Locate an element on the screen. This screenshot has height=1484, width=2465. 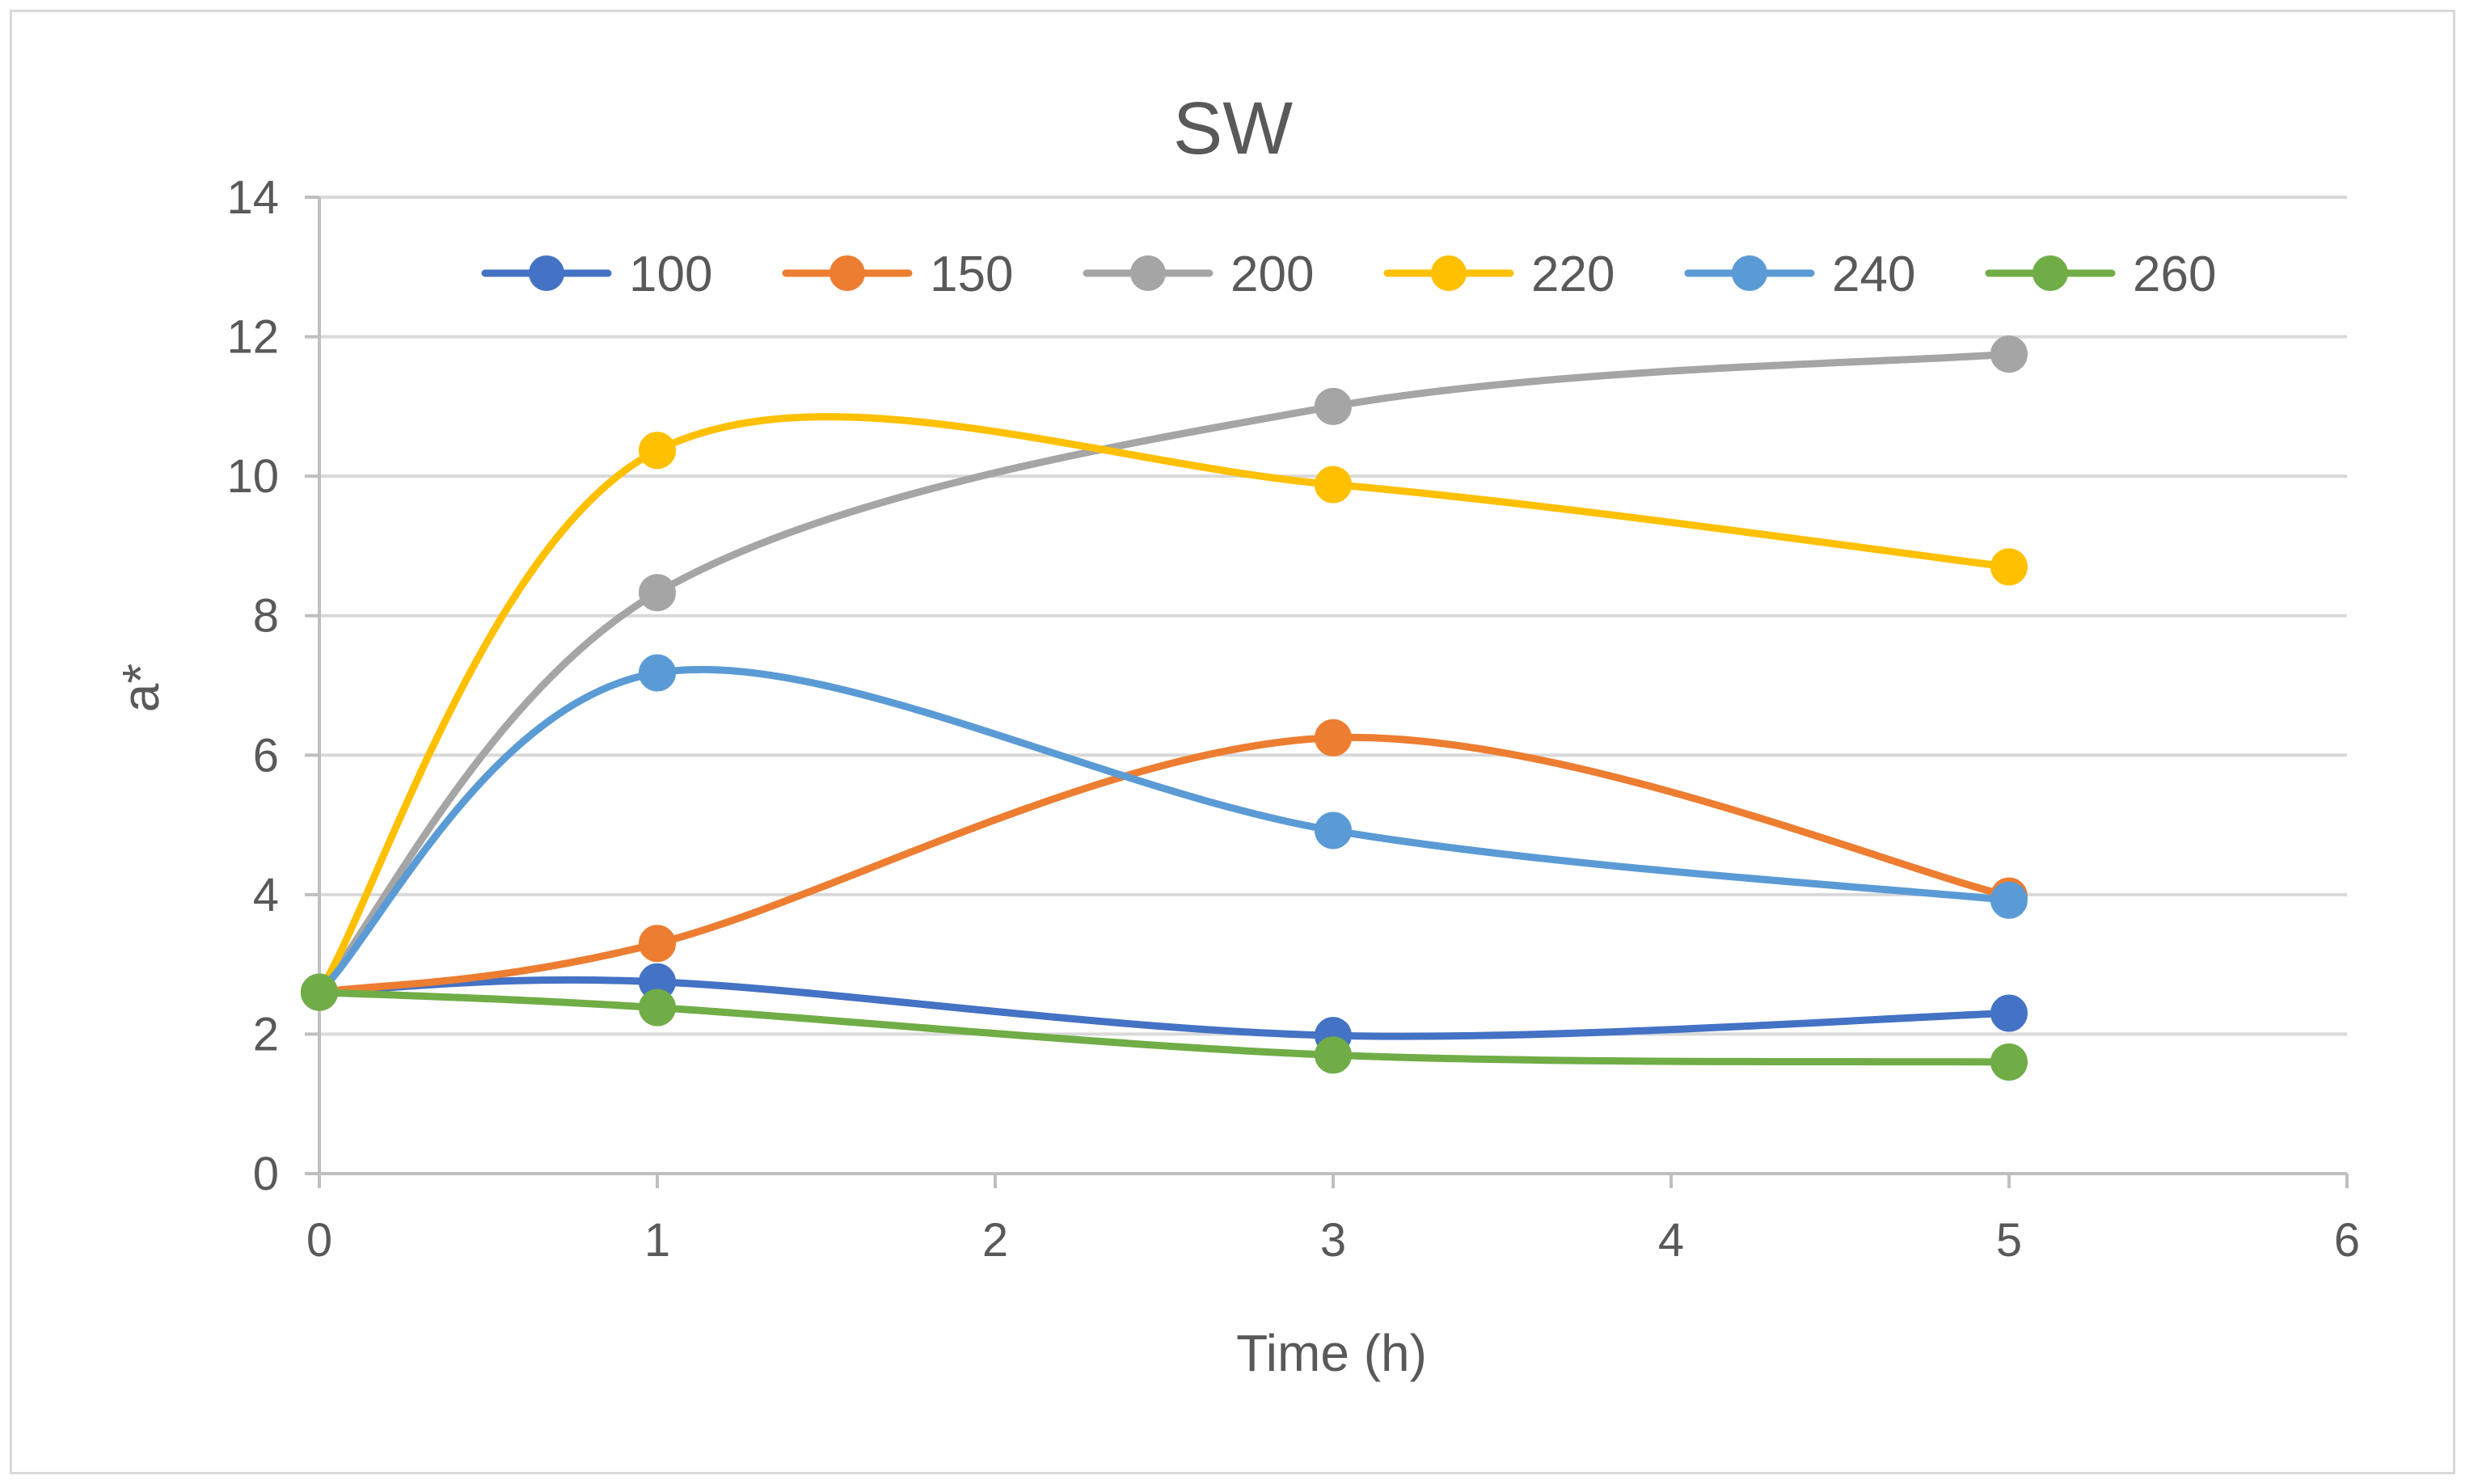
data-point-240-x1 is located at coordinates (657, 673).